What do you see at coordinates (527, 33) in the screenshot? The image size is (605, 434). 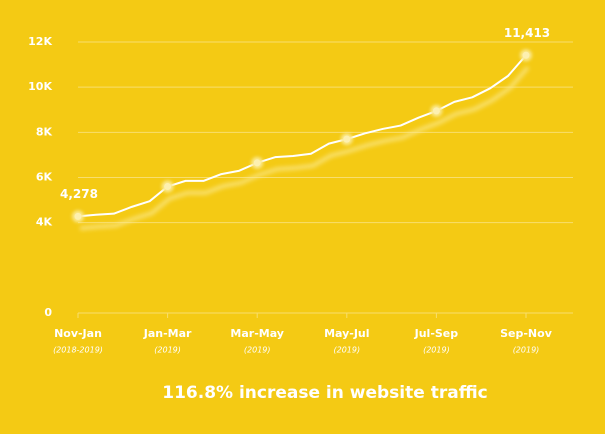 I see `data-label: 11,413` at bounding box center [527, 33].